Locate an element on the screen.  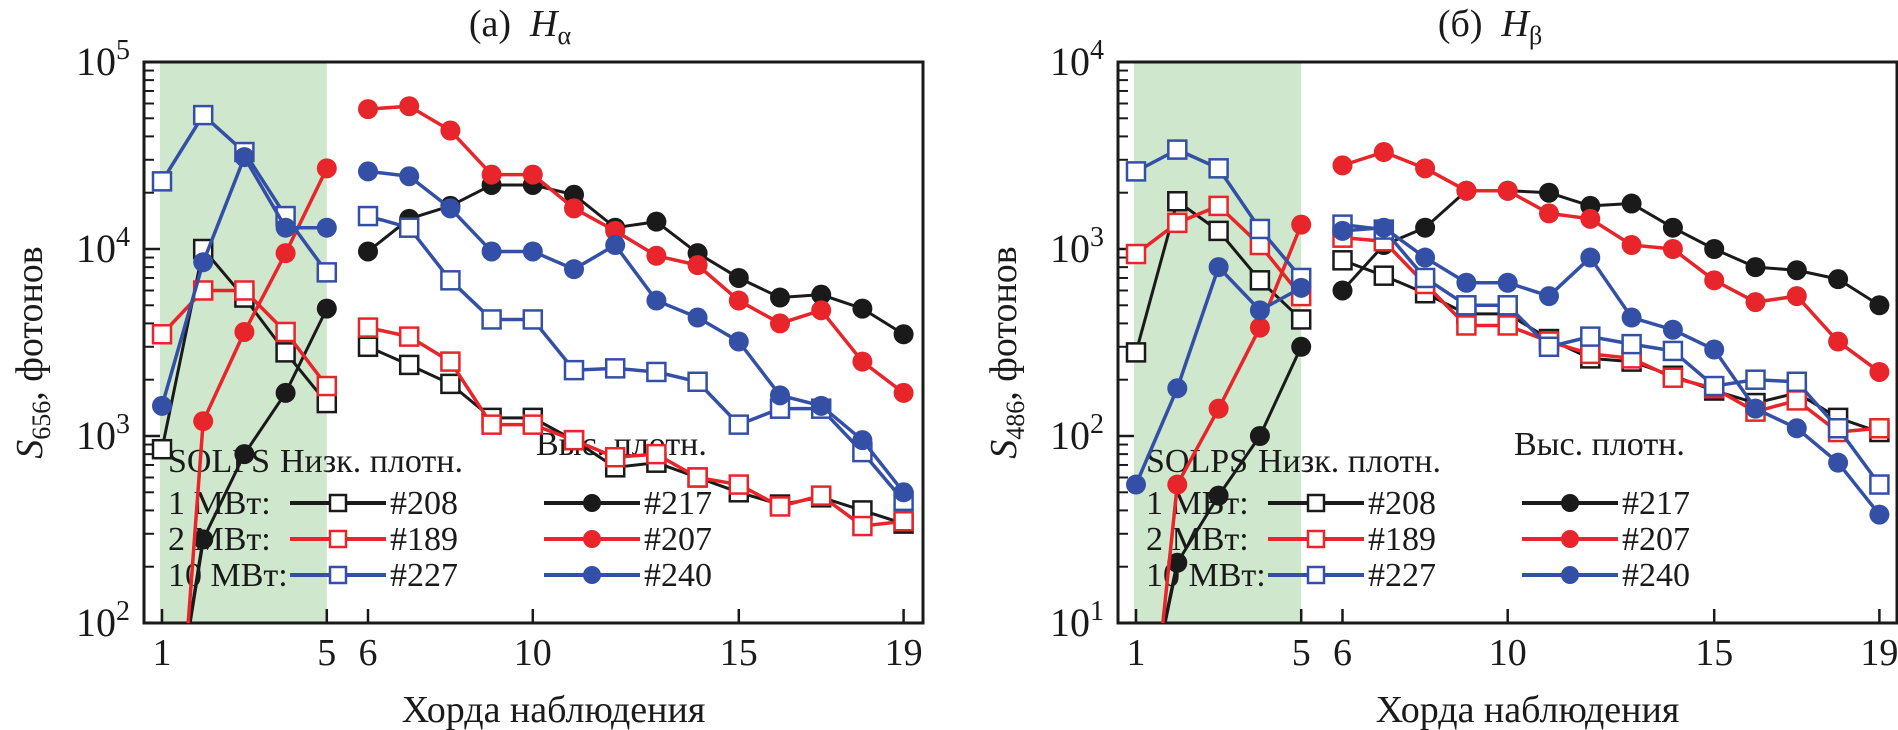
legend-entry-high: #240 is located at coordinates (678, 575).